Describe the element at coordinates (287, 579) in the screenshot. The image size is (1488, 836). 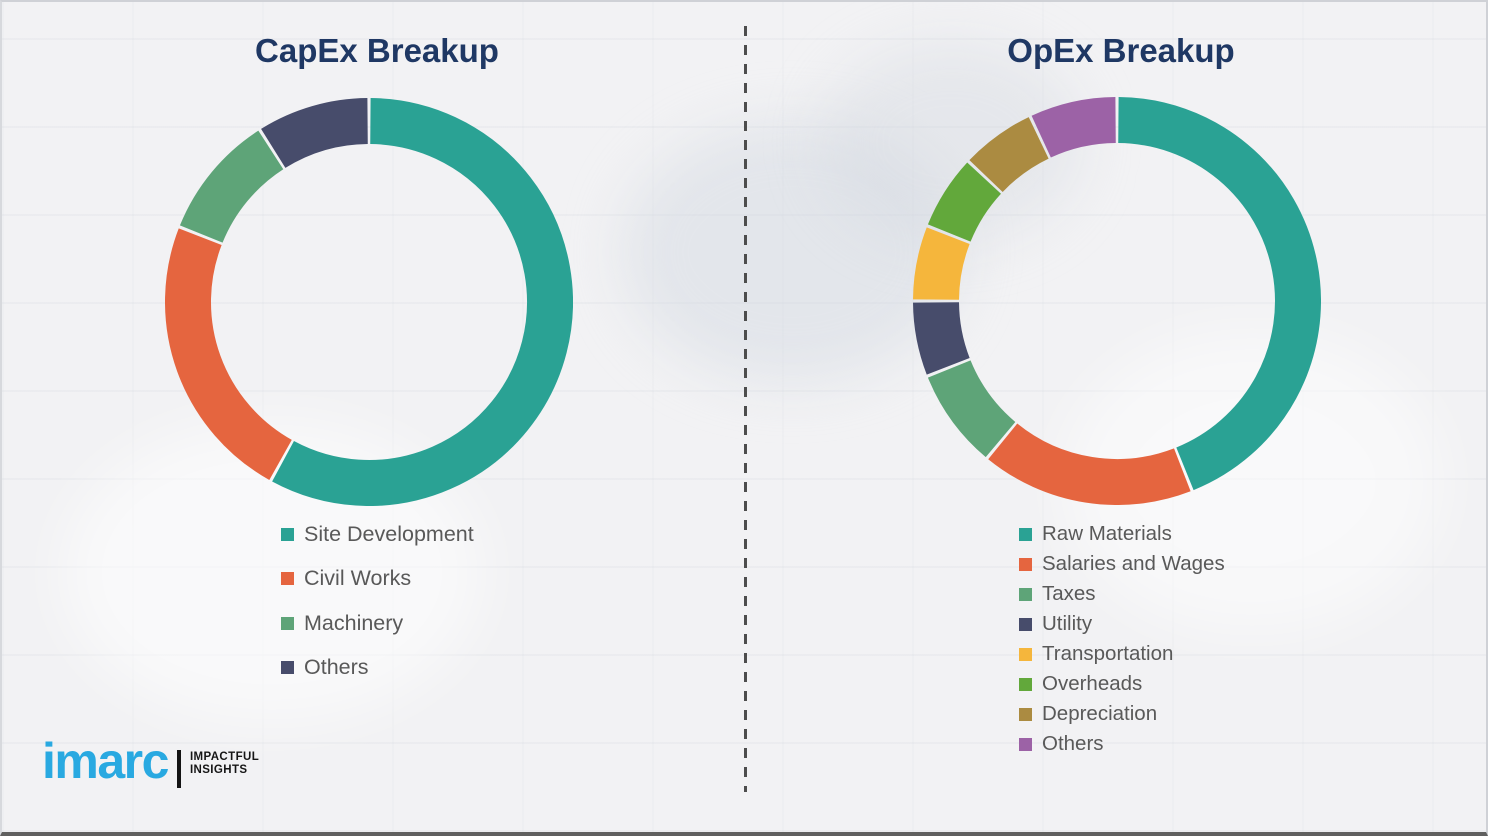
I see `legend-swatch-civil-works` at that location.